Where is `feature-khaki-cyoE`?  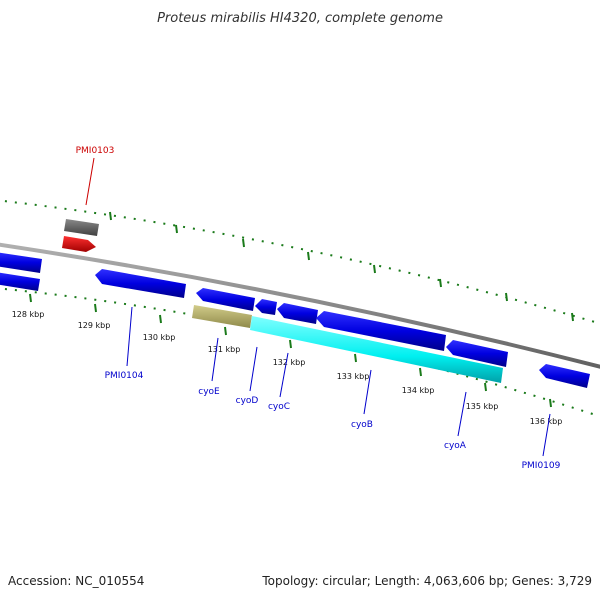
feature-khaki-cyoE is located at coordinates (222, 316).